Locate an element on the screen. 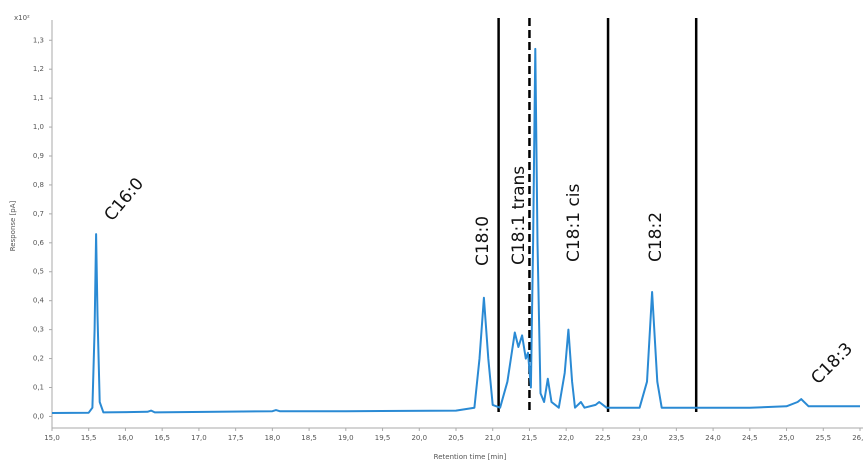 The image size is (863, 461). x-axis-label: Retention time [min] is located at coordinates (470, 457).